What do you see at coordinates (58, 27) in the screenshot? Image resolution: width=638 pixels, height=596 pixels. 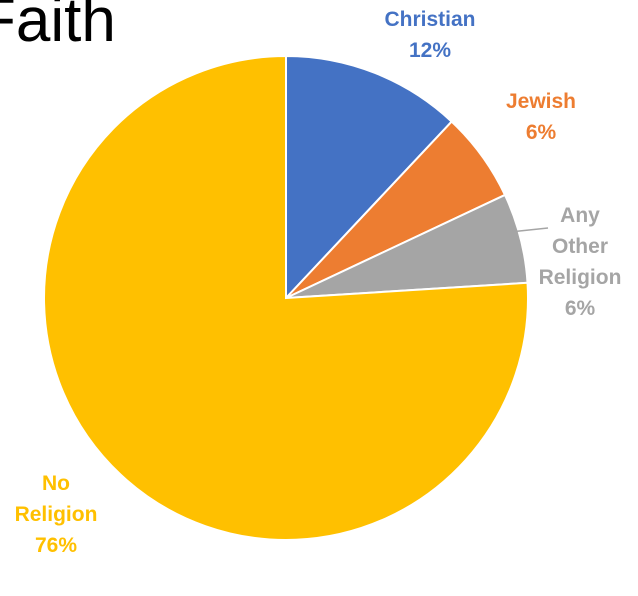 I see `chart-title: Faith` at bounding box center [58, 27].